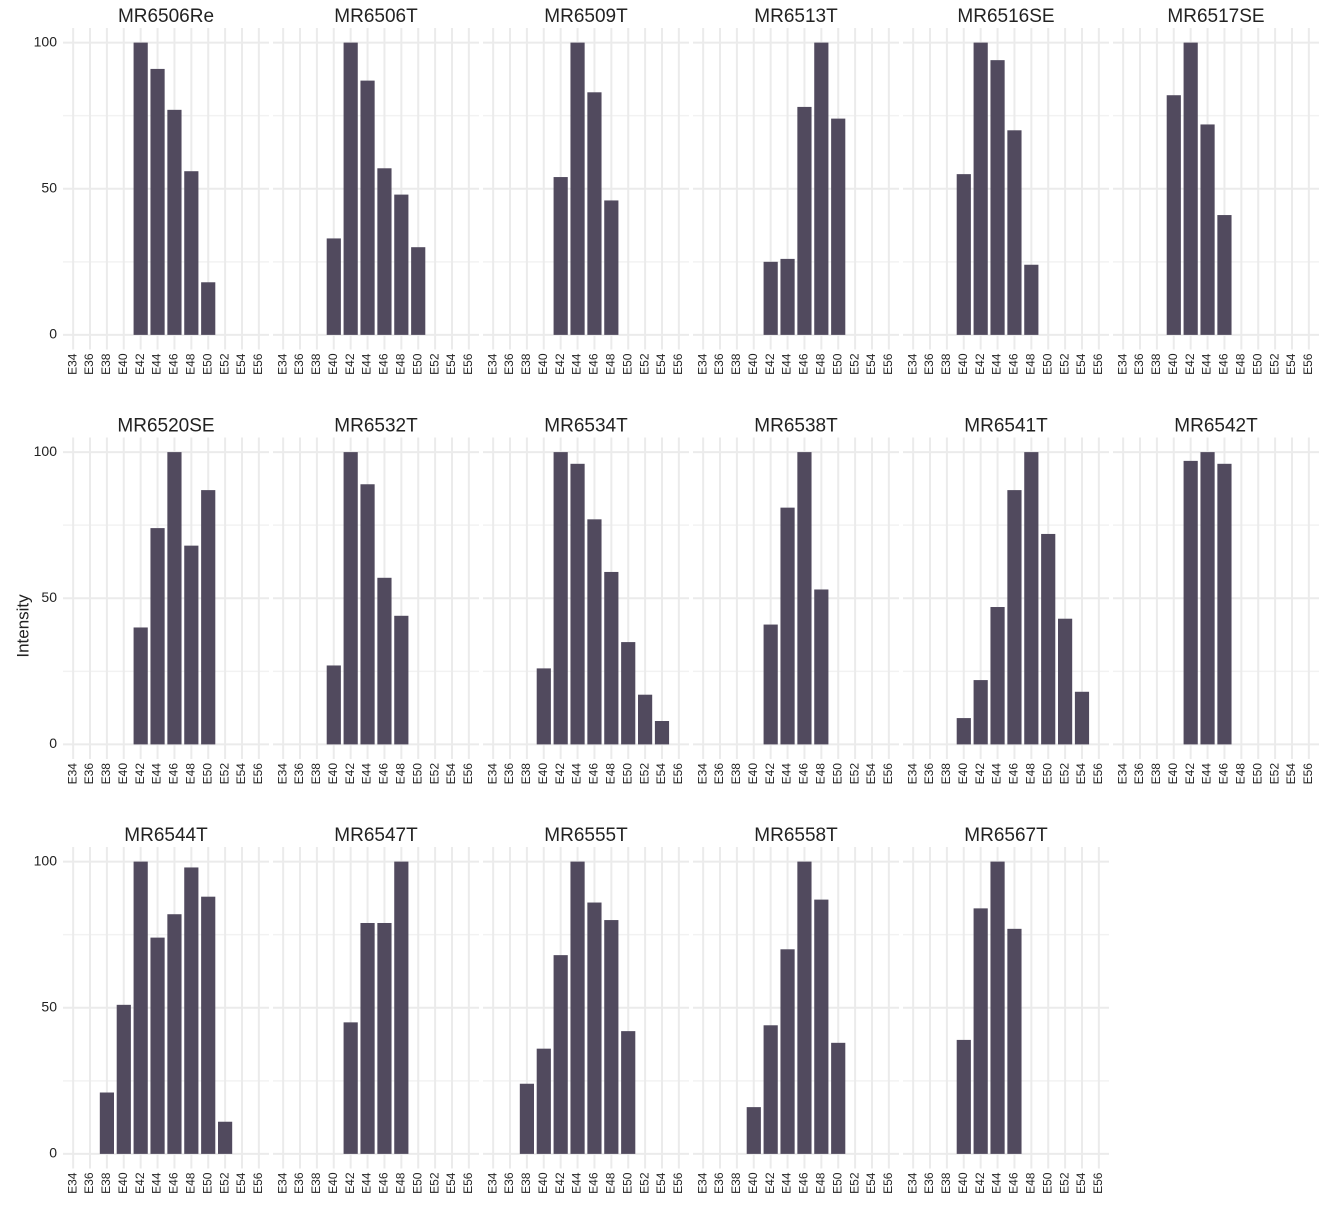 The image size is (1330, 1205). What do you see at coordinates (166, 835) in the screenshot?
I see `panel-title: MR6544T` at bounding box center [166, 835].